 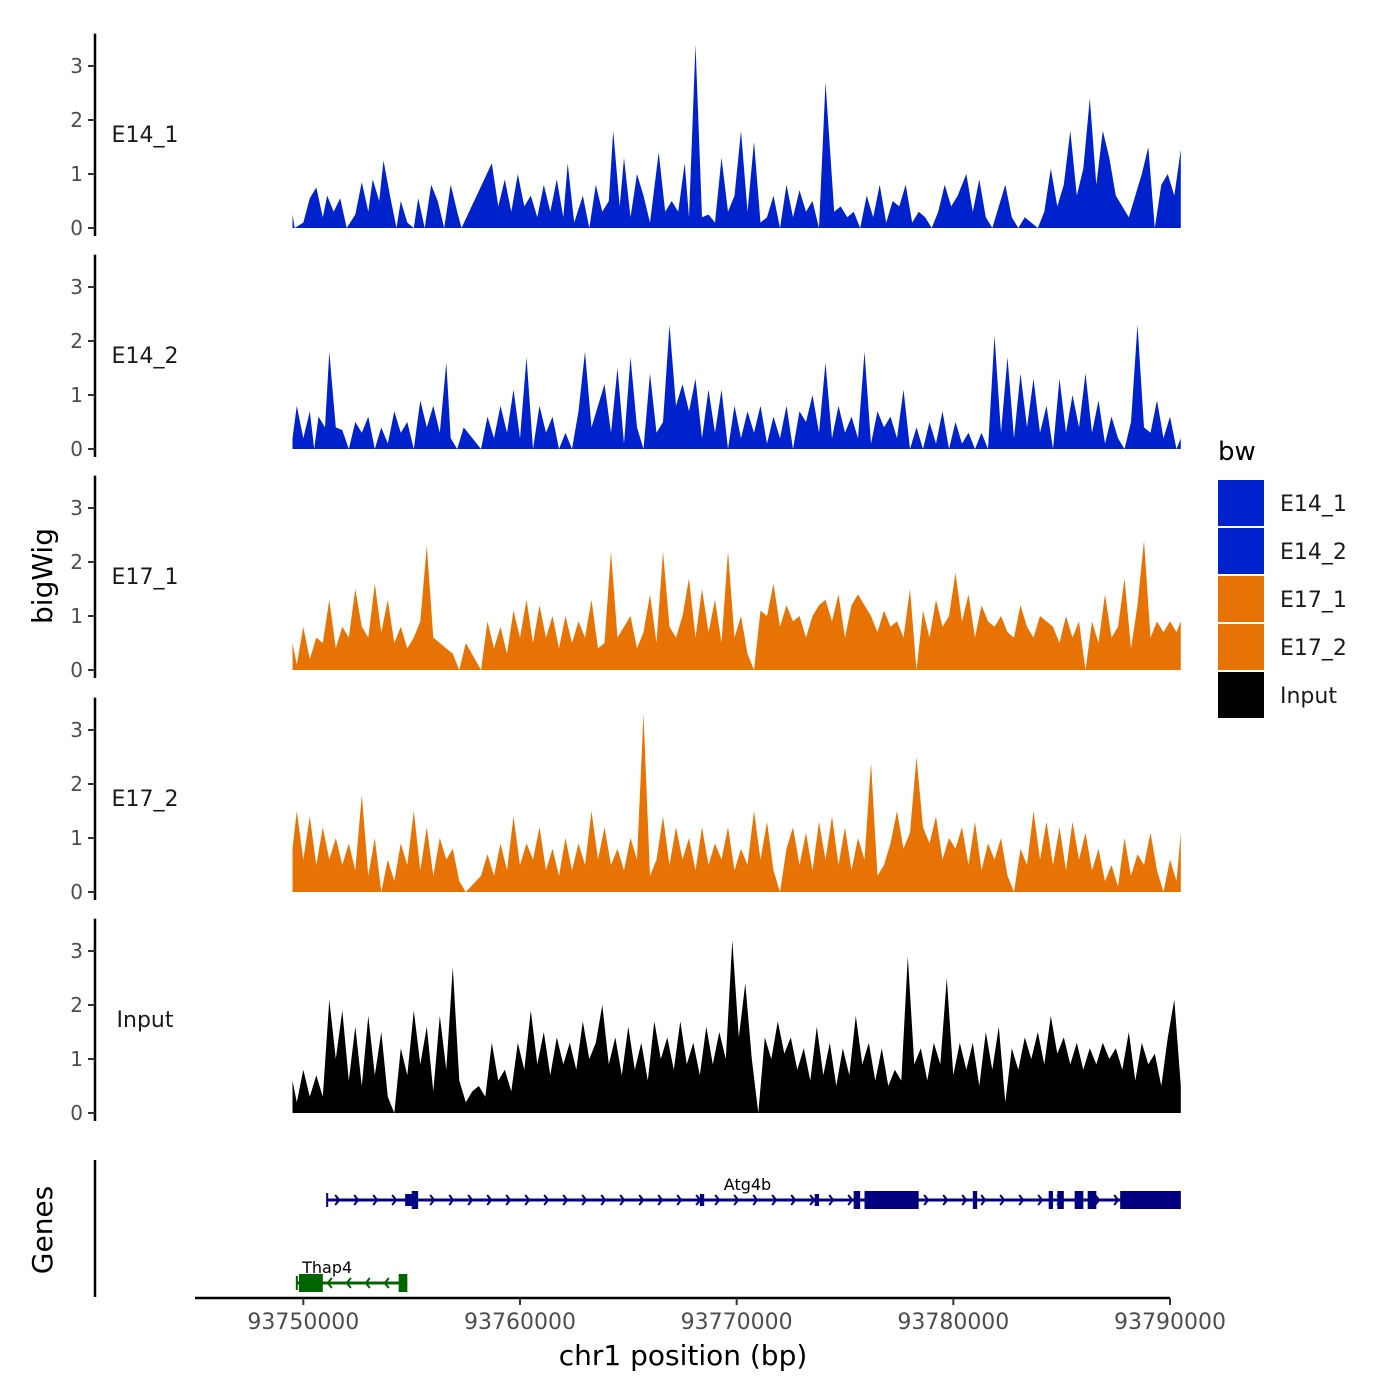 What do you see at coordinates (76, 449) in the screenshot?
I see `y-tick-label-E14_2-0: 0` at bounding box center [76, 449].